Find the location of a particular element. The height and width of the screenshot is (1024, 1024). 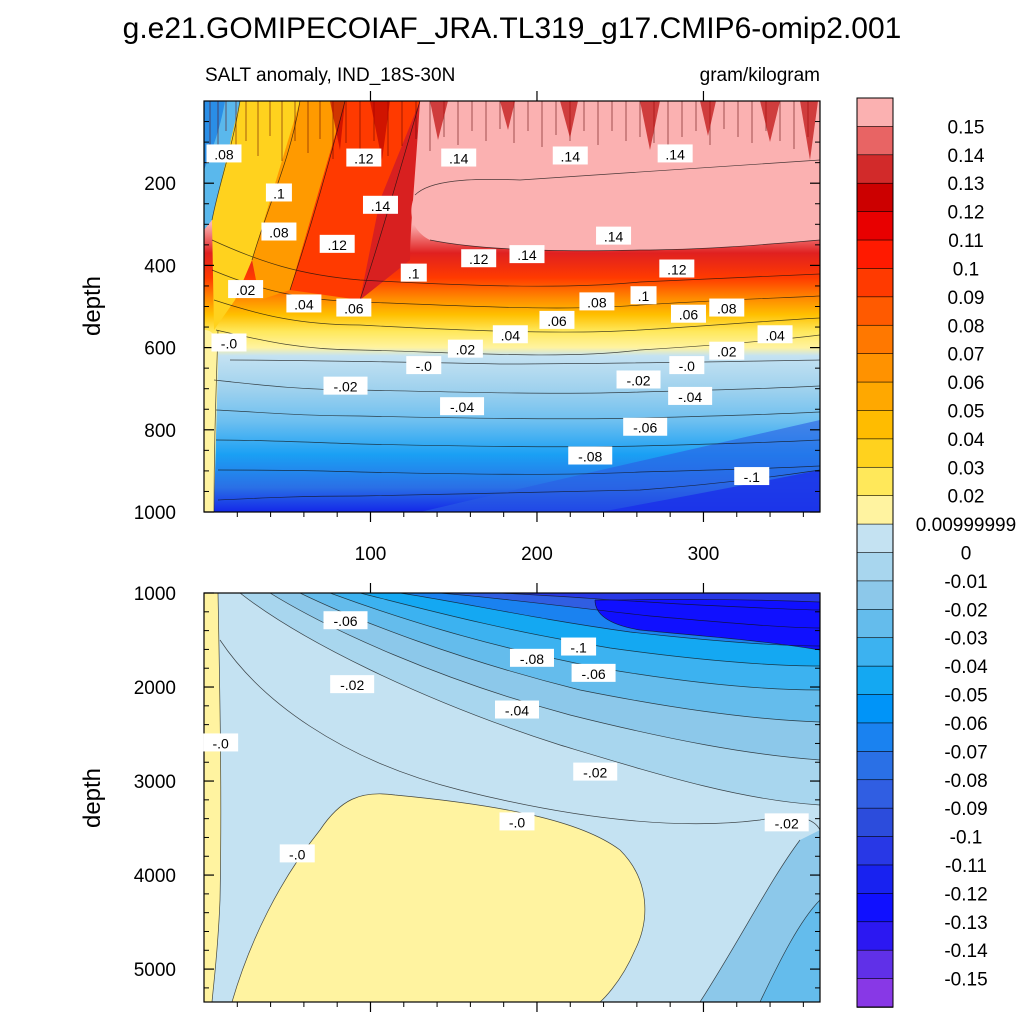

contour-label-text: -.06 is located at coordinates (345, 621).